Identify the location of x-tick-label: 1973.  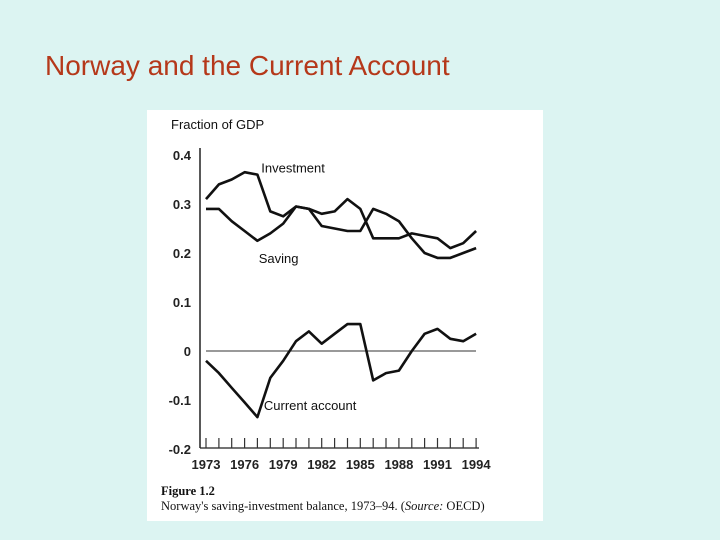
(206, 464).